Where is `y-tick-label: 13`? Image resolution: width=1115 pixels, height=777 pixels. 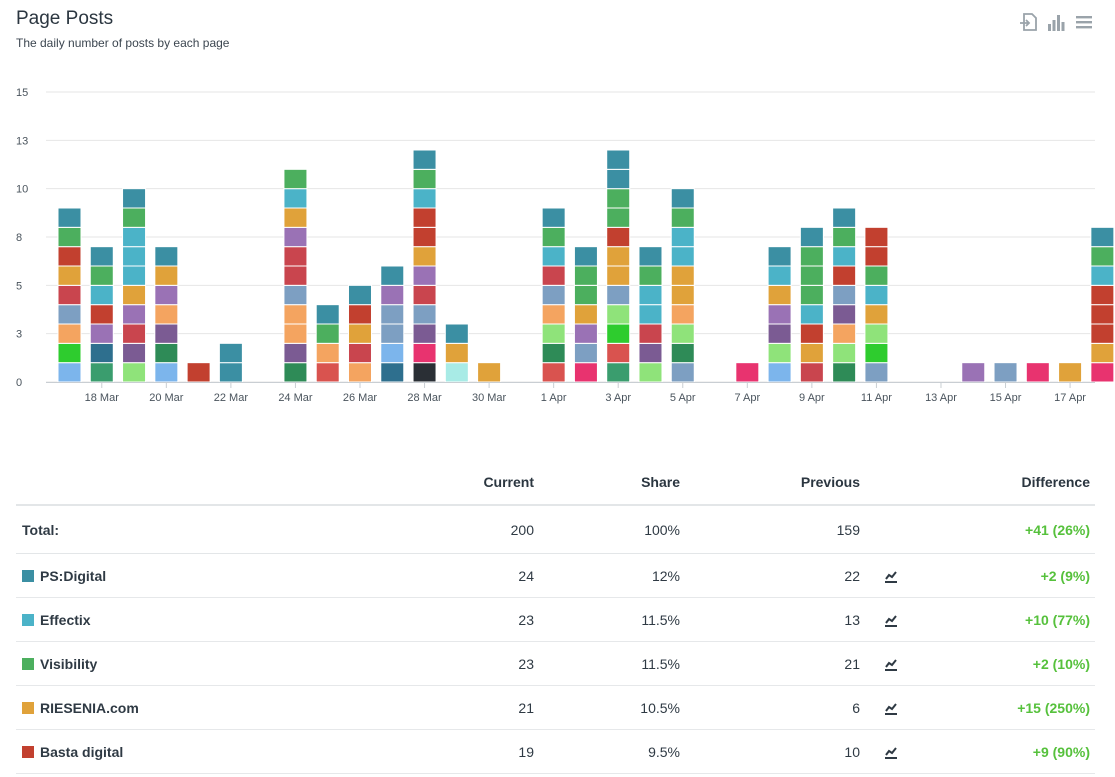 y-tick-label: 13 is located at coordinates (22, 141).